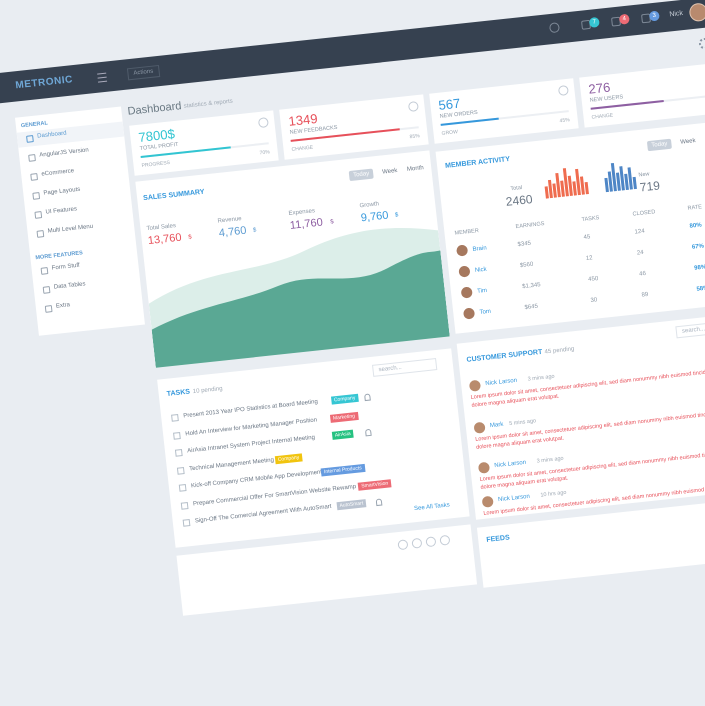 The height and width of the screenshot is (706, 705). I want to click on task-tag: Internal Products, so click(343, 470).